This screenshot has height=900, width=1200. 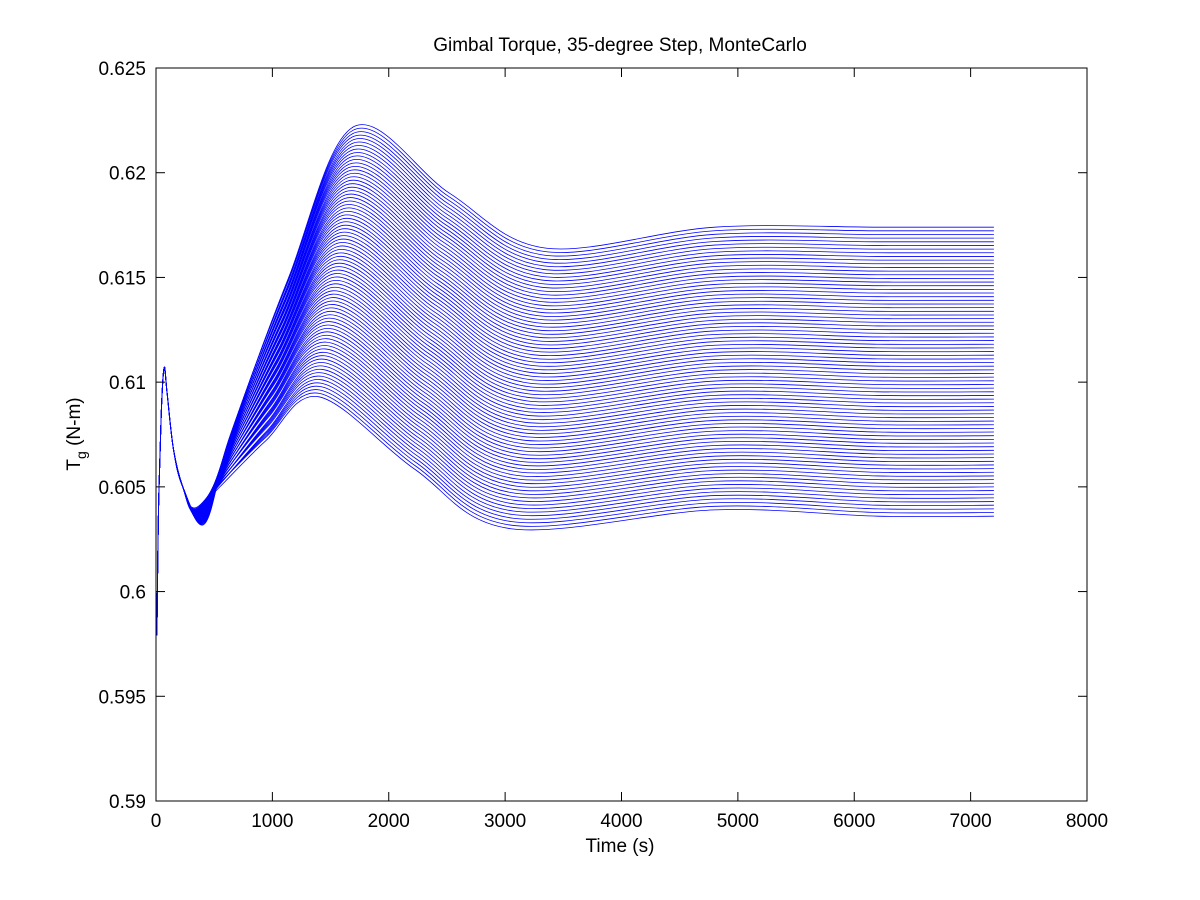 What do you see at coordinates (122, 697) in the screenshot?
I see `y-tick-label: 0.595` at bounding box center [122, 697].